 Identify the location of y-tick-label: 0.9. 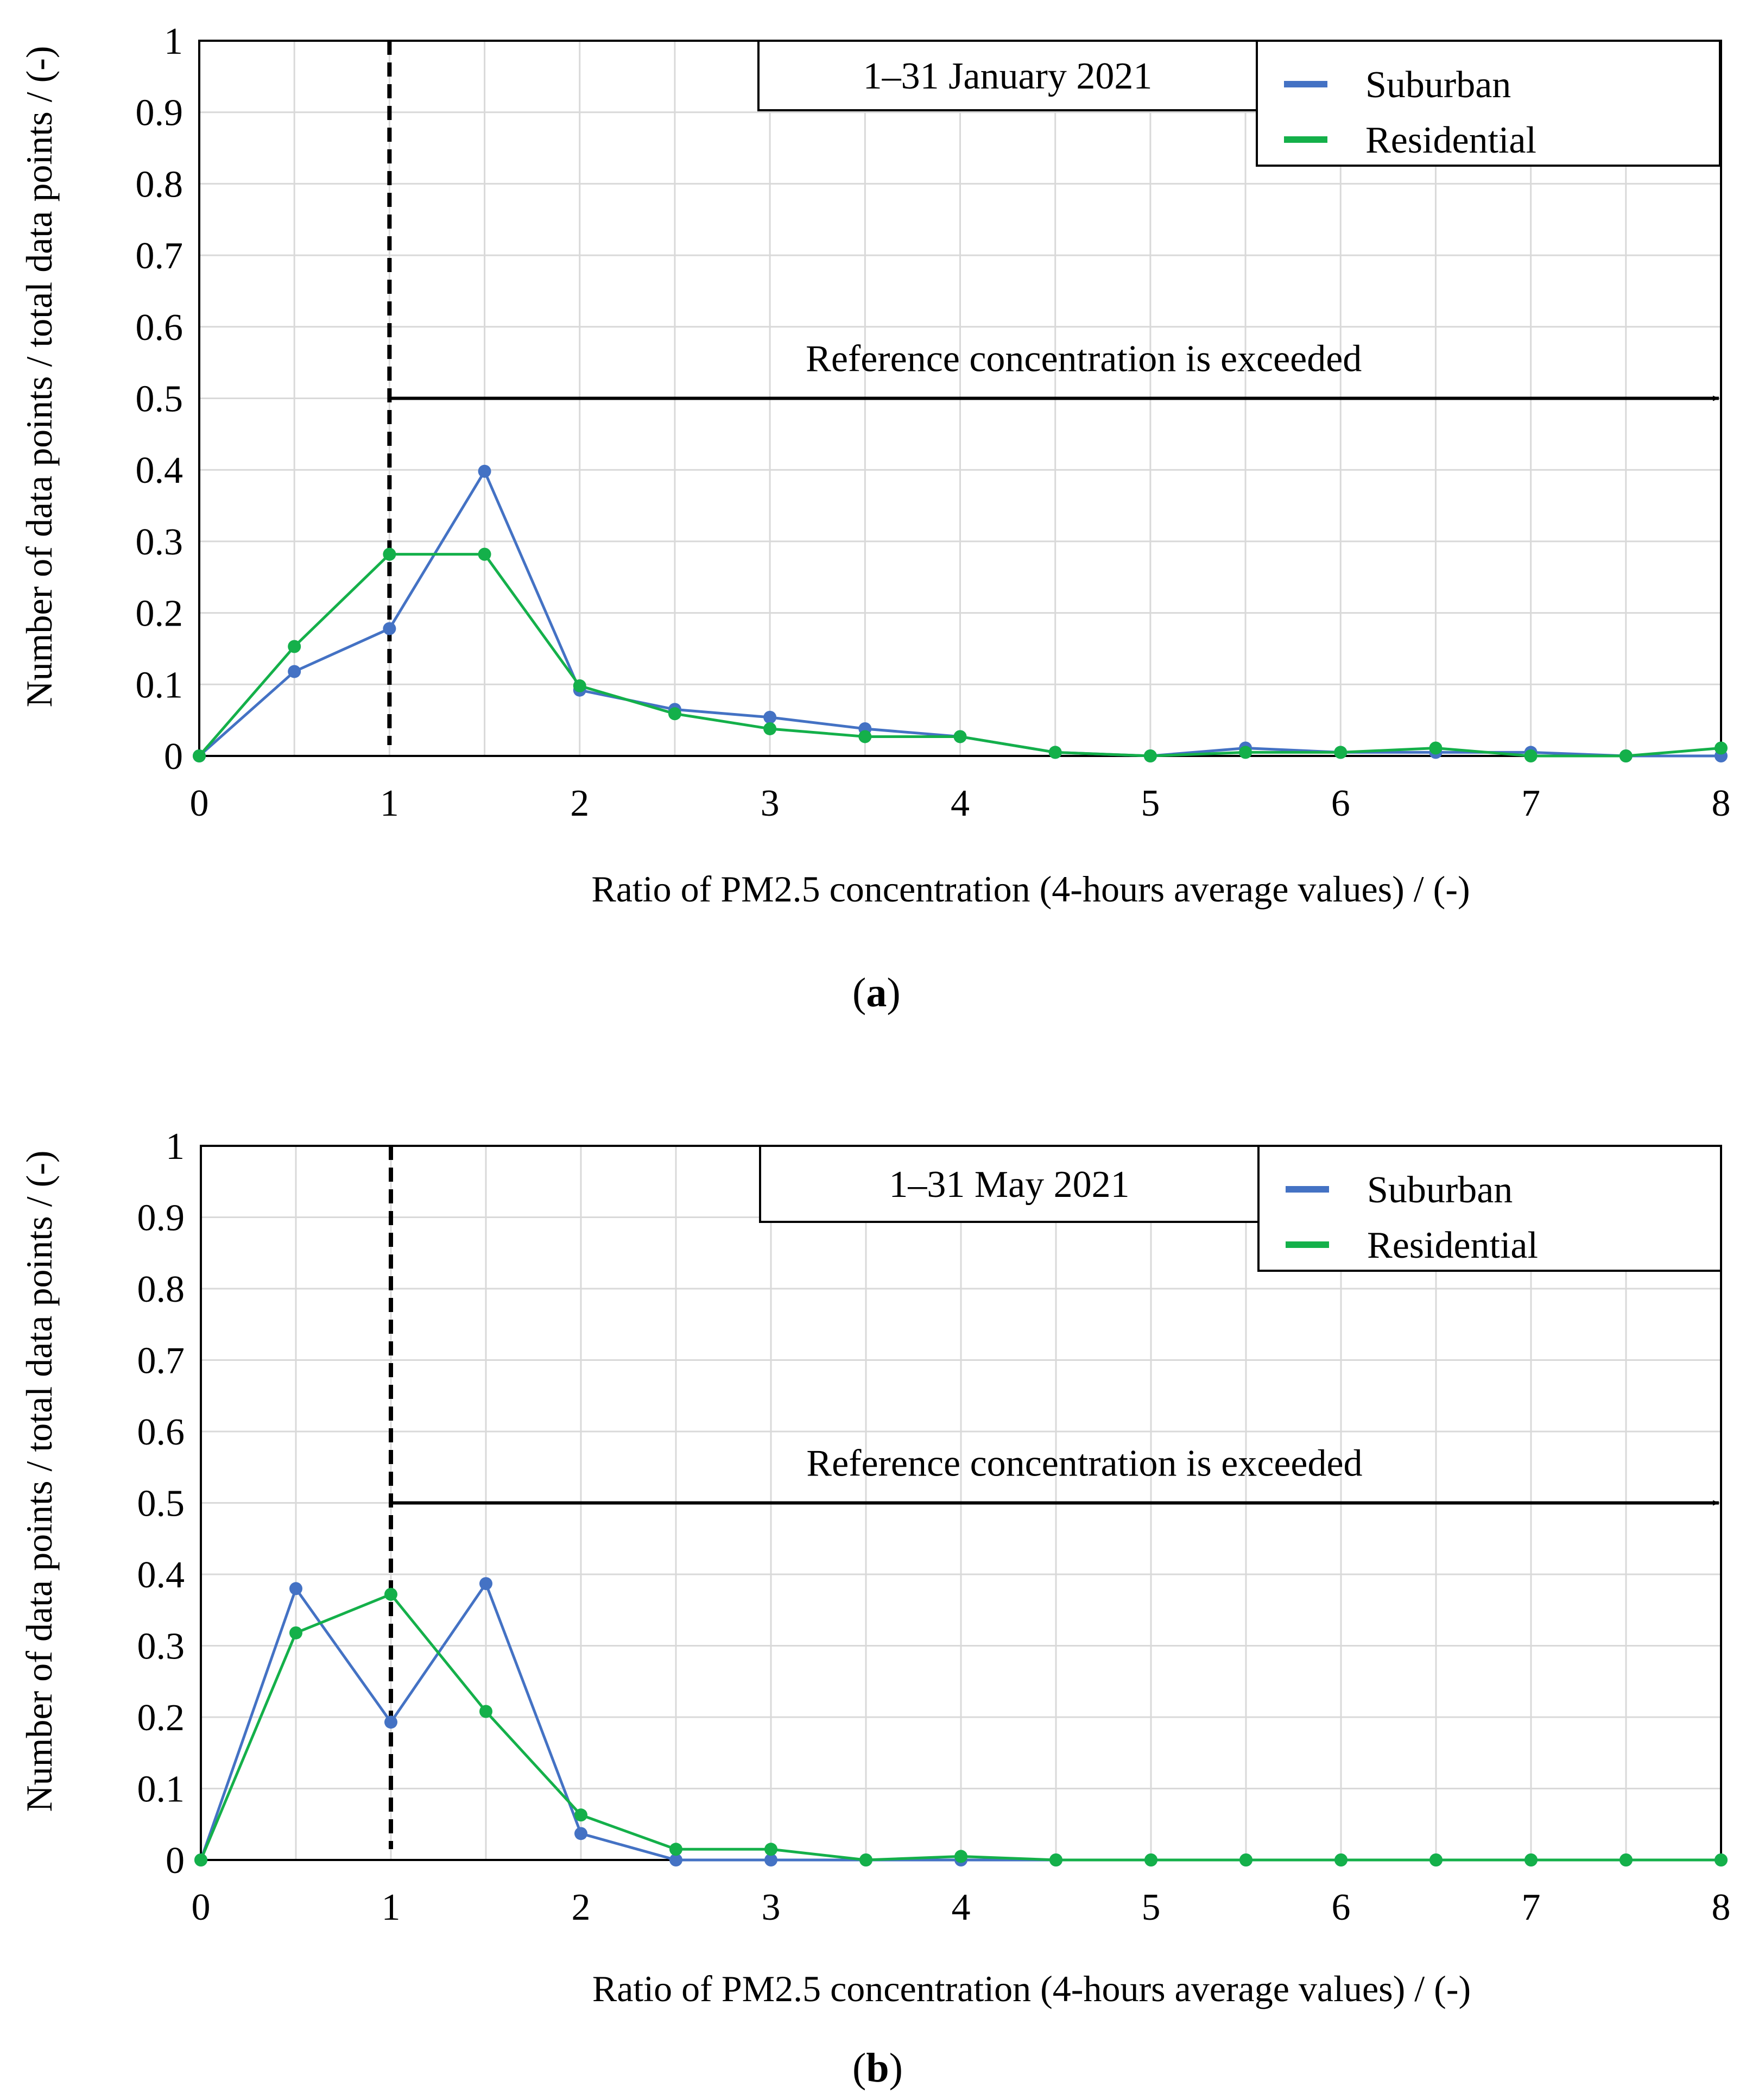
(161, 1218).